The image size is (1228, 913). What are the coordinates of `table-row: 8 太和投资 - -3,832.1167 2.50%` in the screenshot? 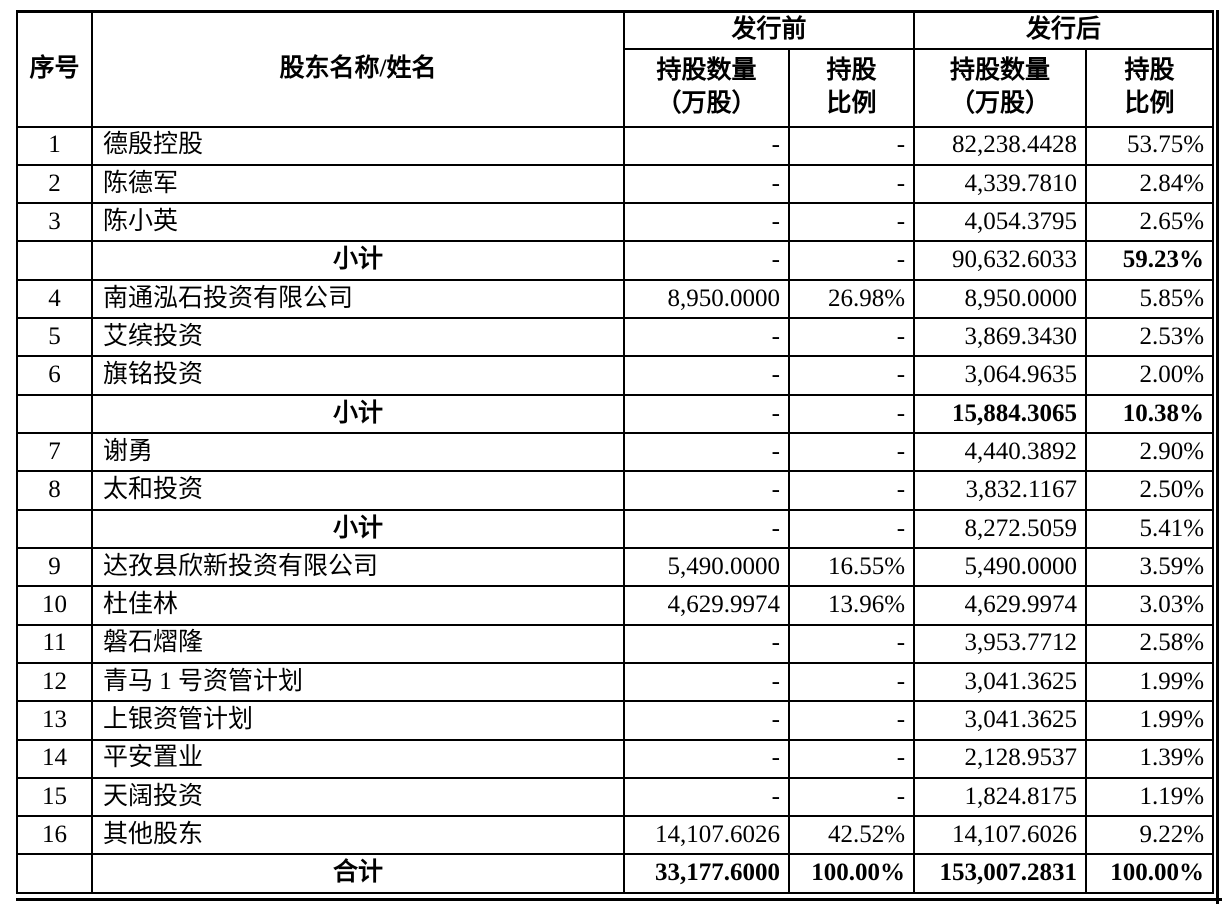 It's located at (615, 490).